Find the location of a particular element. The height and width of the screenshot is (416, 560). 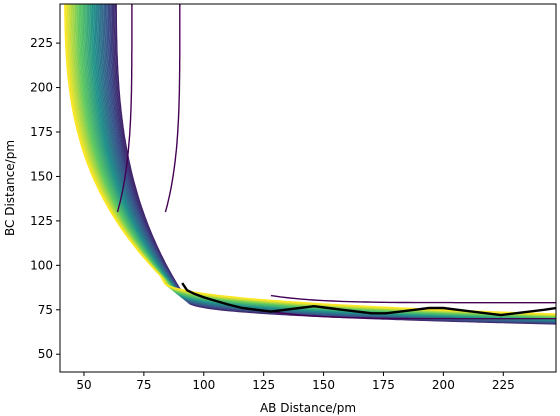

x-tick-label: 50 is located at coordinates (83, 385).